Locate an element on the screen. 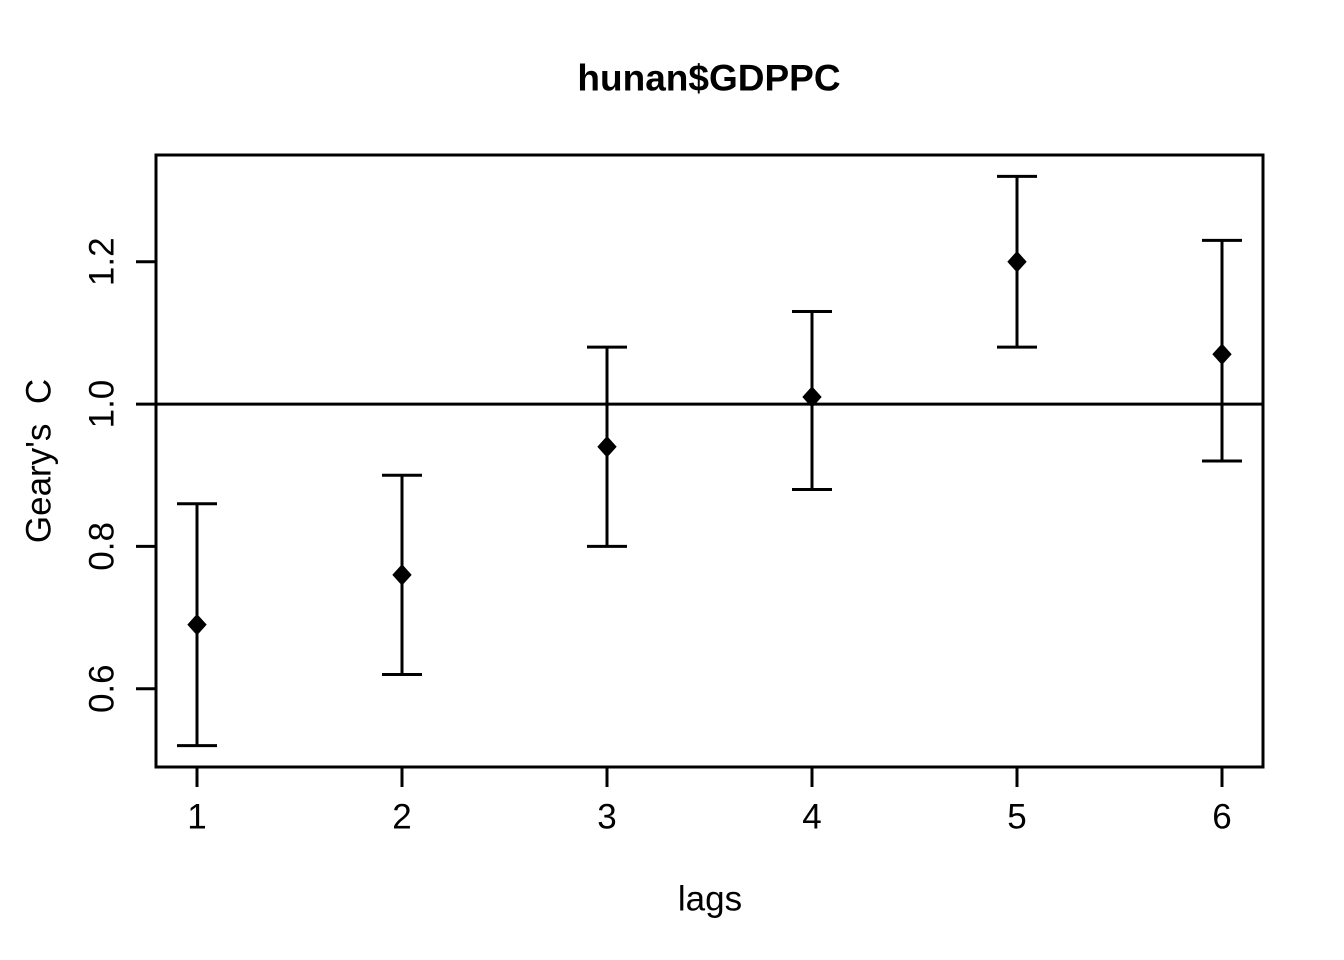  x-tick-label: 2 is located at coordinates (401, 817).